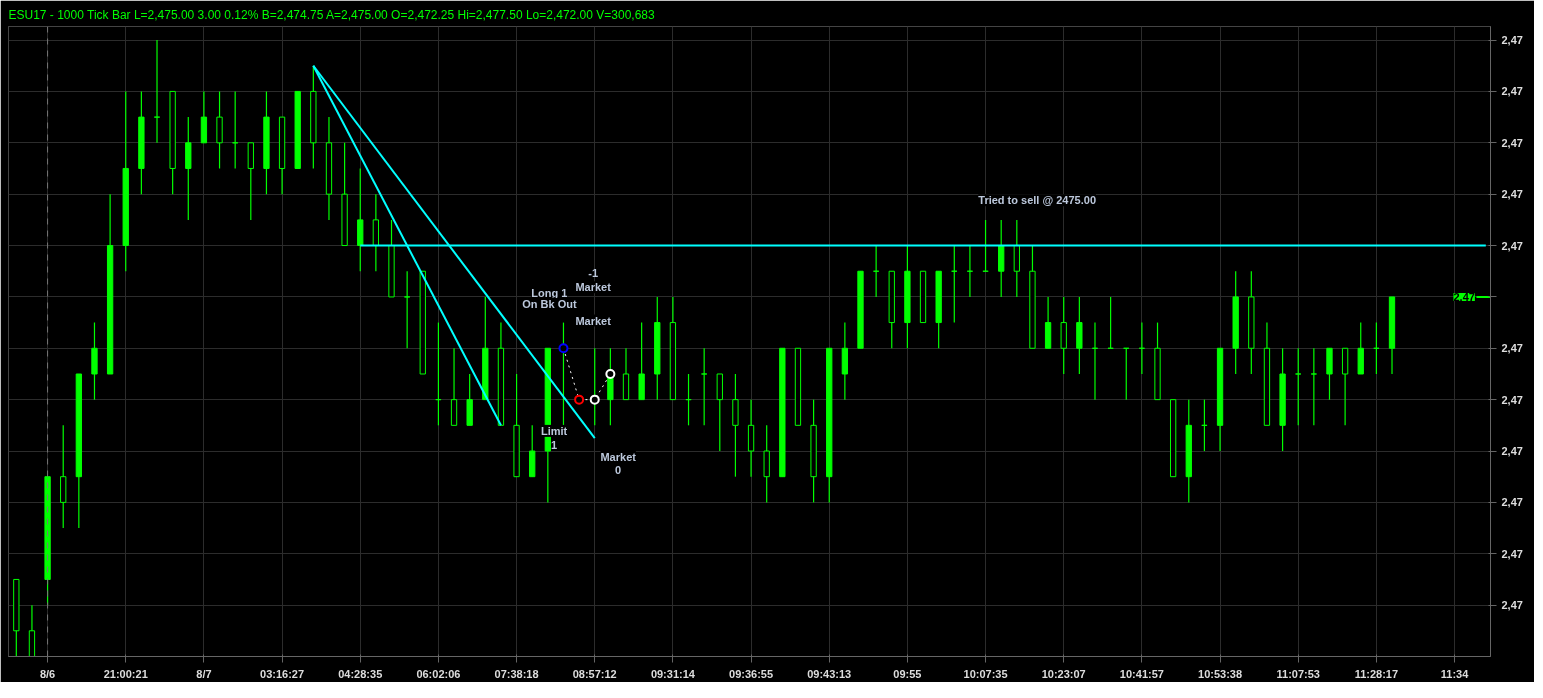  Describe the element at coordinates (907, 673) in the screenshot. I see `x-tick-label: 09:55` at that location.